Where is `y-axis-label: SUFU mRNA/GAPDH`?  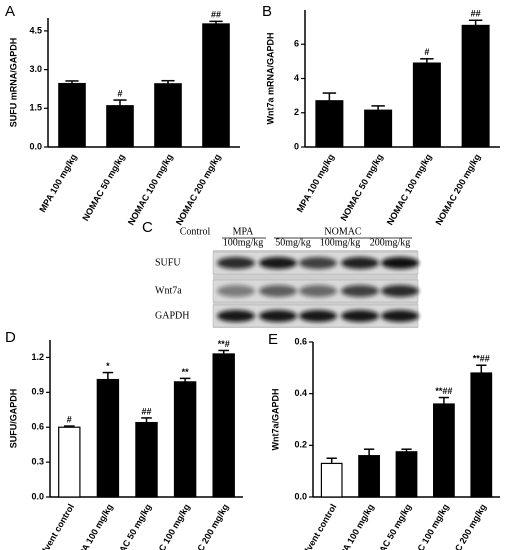
y-axis-label: SUFU mRNA/GAPDH is located at coordinates (13, 83).